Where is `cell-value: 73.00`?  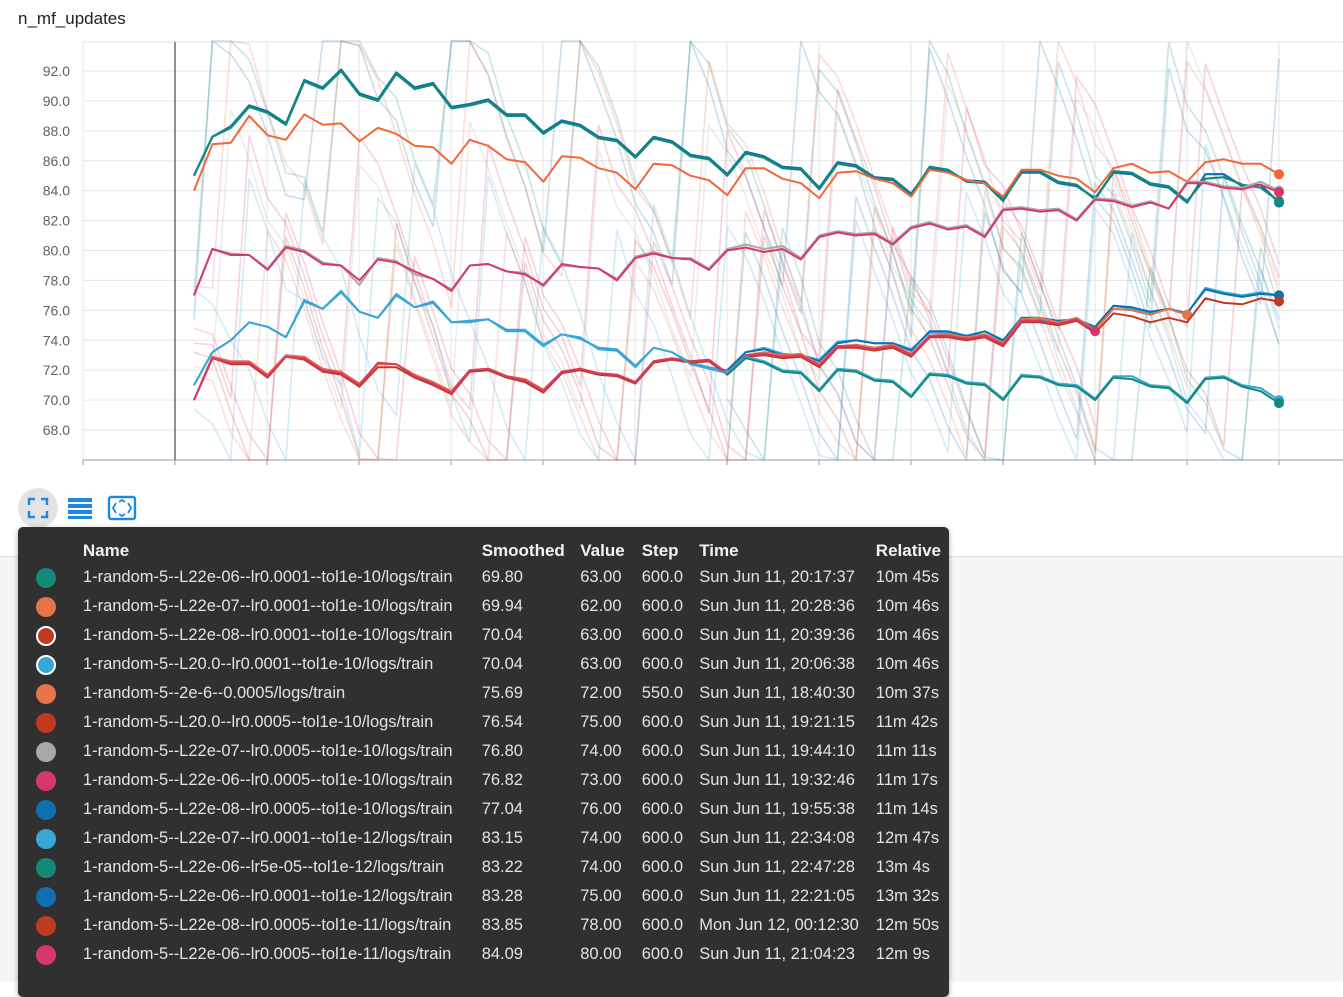 cell-value: 73.00 is located at coordinates (601, 780).